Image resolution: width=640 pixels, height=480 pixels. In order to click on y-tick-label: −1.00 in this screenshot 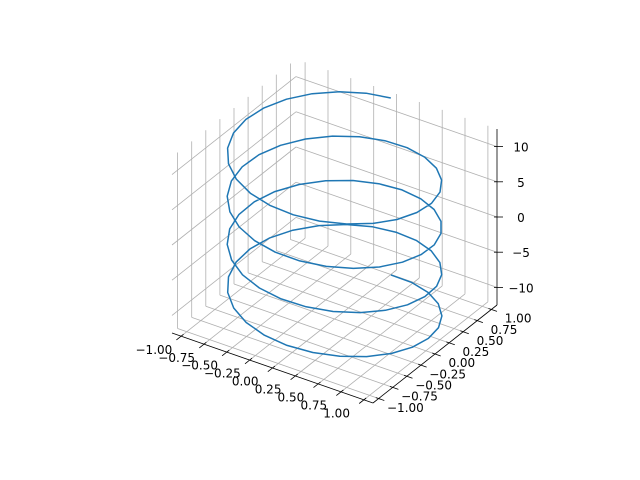, I will do `click(405, 408)`.